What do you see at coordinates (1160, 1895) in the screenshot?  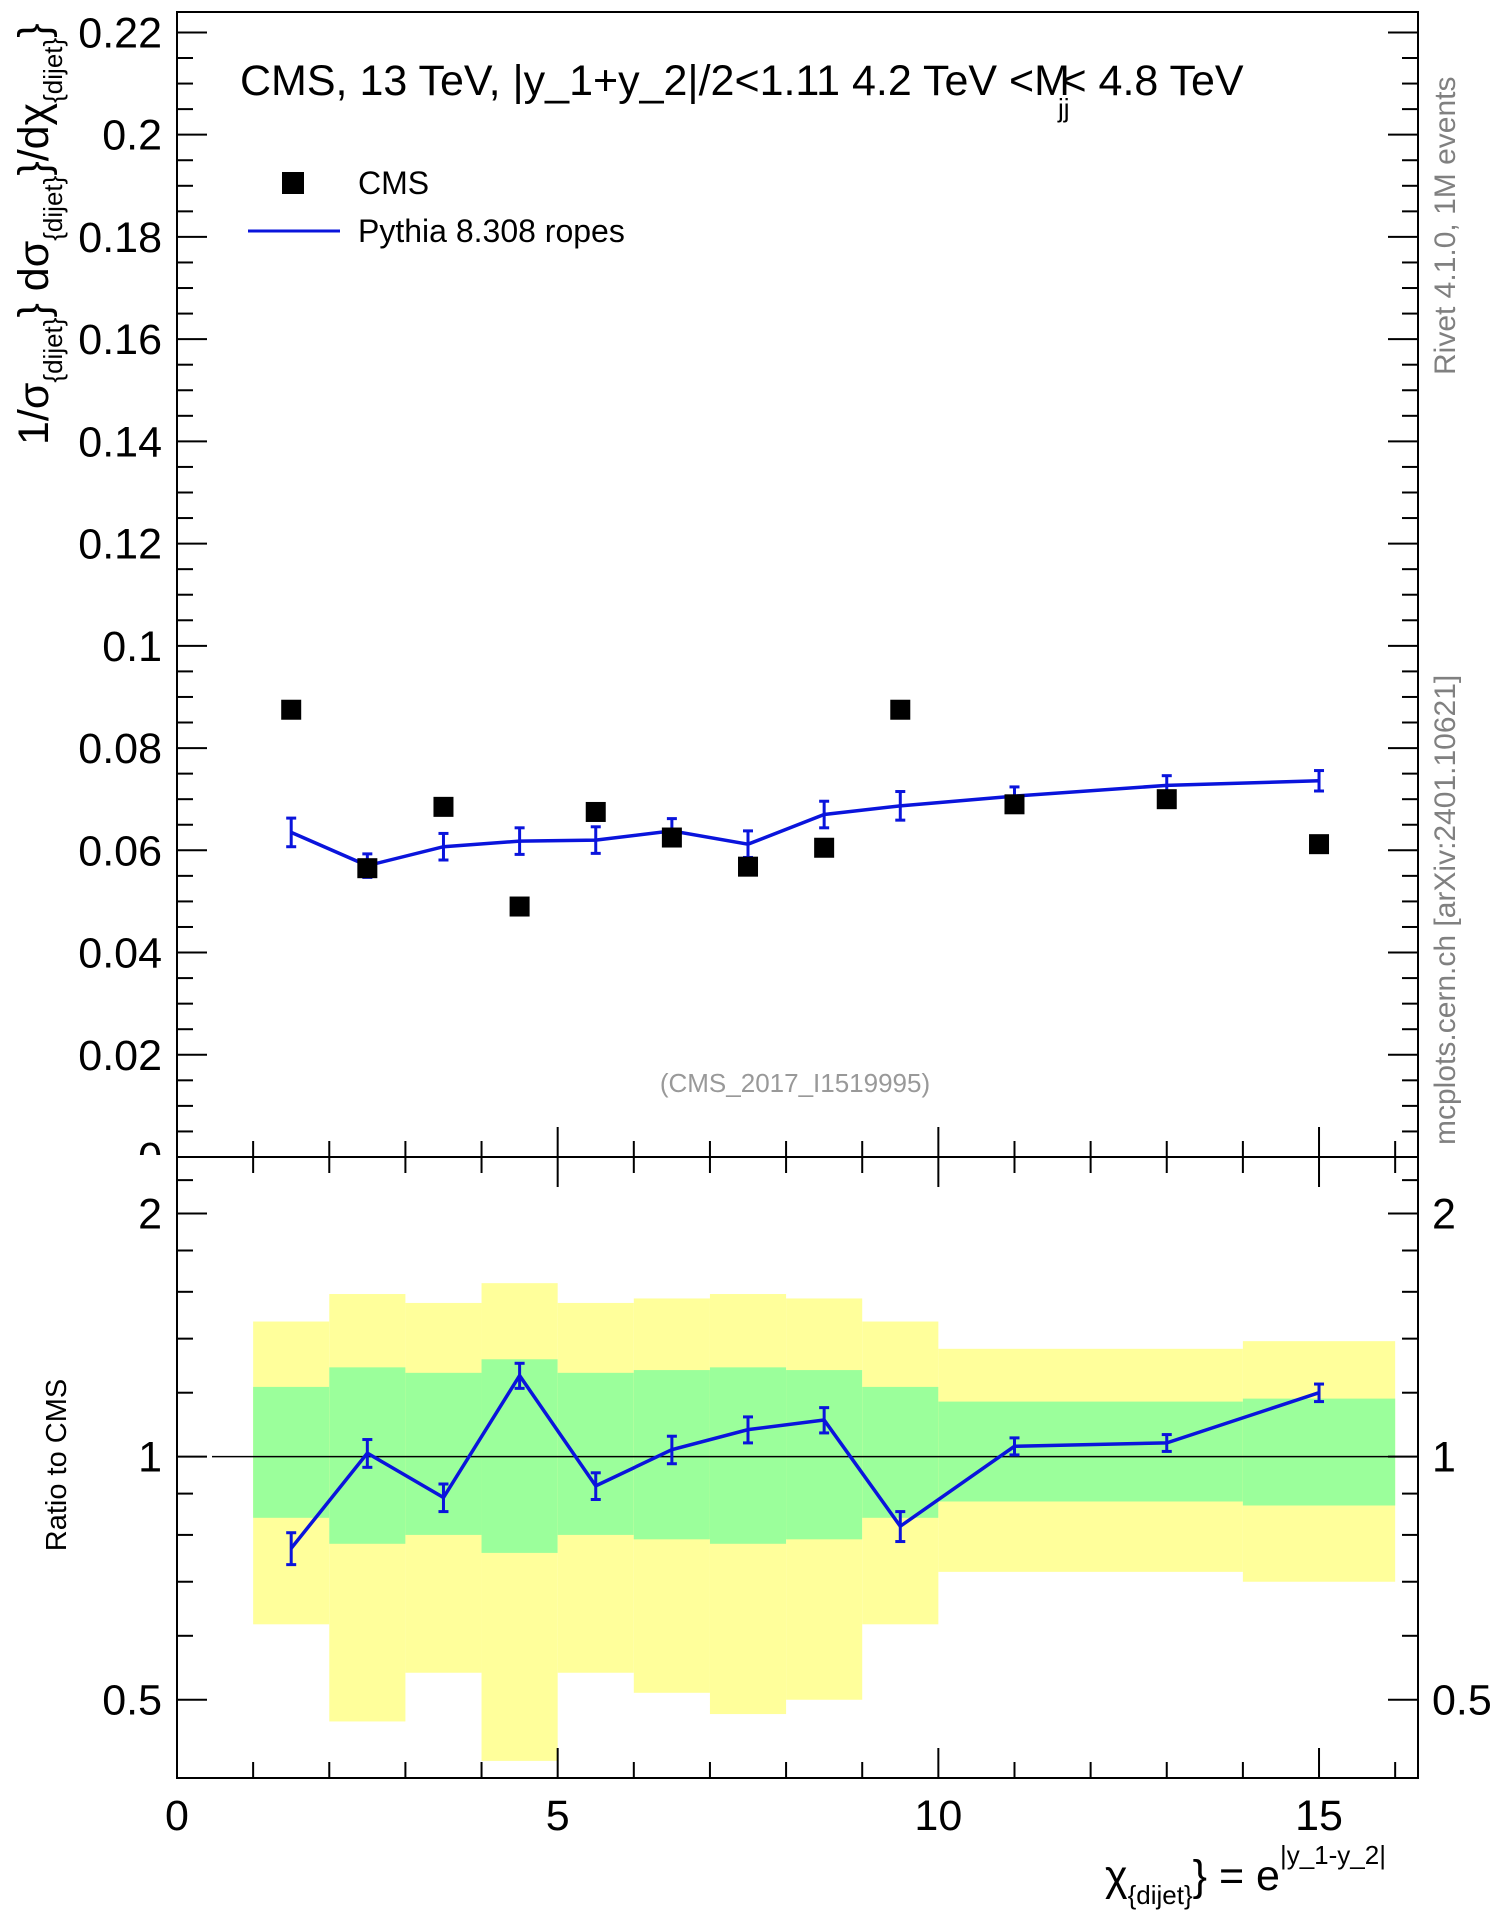 I see `xlabel-chi-sub: {dijet}` at bounding box center [1160, 1895].